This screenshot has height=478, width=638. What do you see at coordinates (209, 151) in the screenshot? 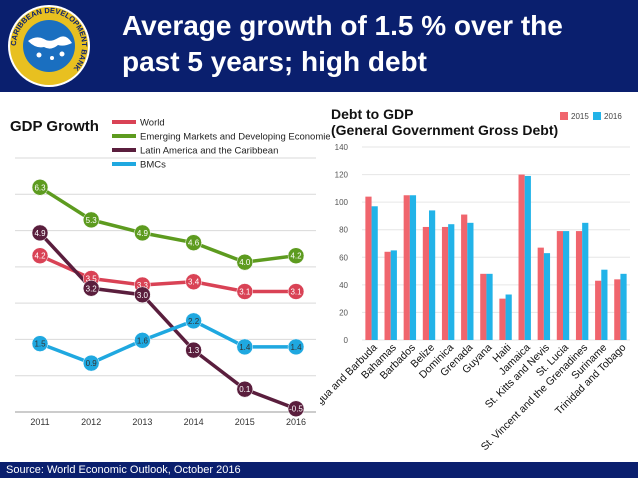
I see `gdp-legend-label: Latin America and the Caribbean` at bounding box center [209, 151].